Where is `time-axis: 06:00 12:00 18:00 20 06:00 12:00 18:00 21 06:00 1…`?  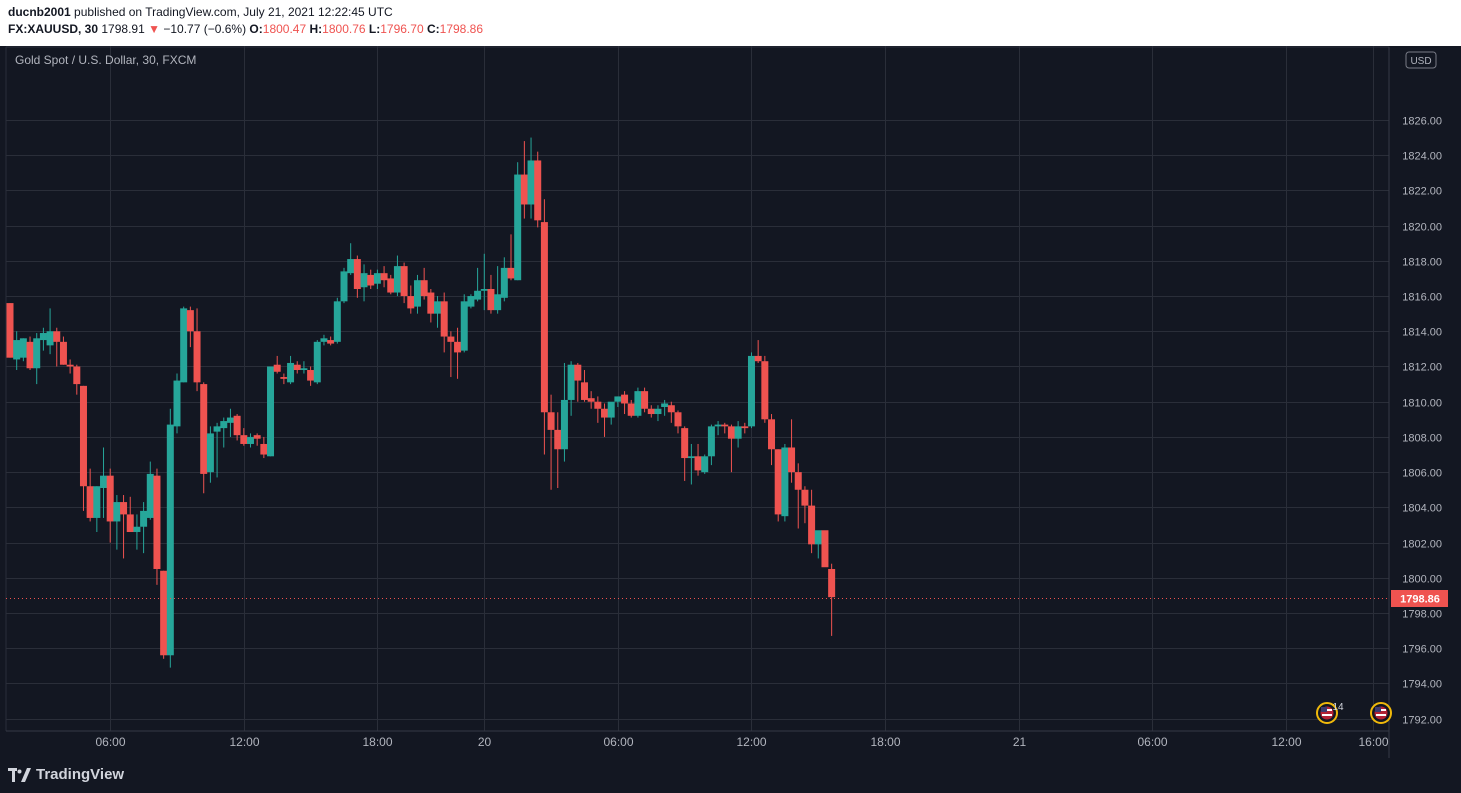 time-axis: 06:00 12:00 18:00 20 06:00 12:00 18:00 21 06:00 1… is located at coordinates (741, 742).